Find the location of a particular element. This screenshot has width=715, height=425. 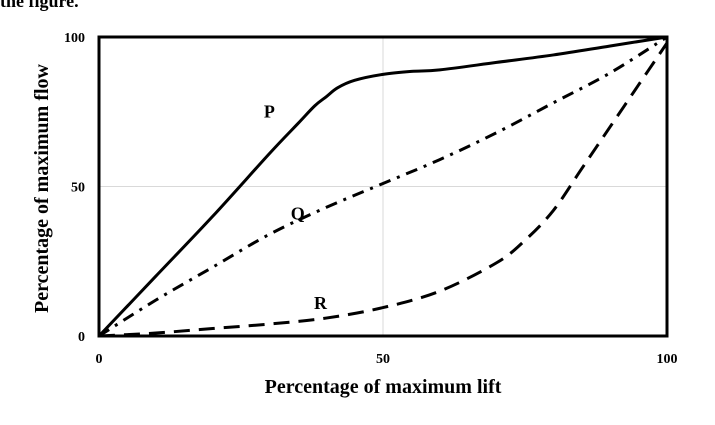

x-tick-label: 0 is located at coordinates (99, 359).